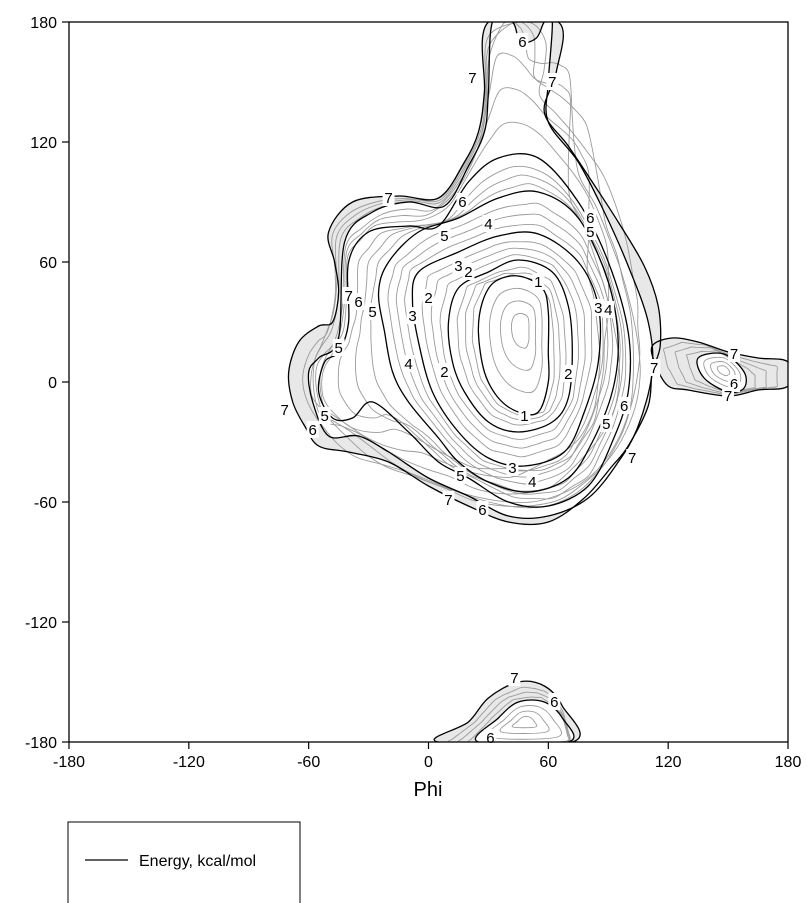 This screenshot has height=903, width=807. I want to click on y-tick-label: -120, so click(41, 623).